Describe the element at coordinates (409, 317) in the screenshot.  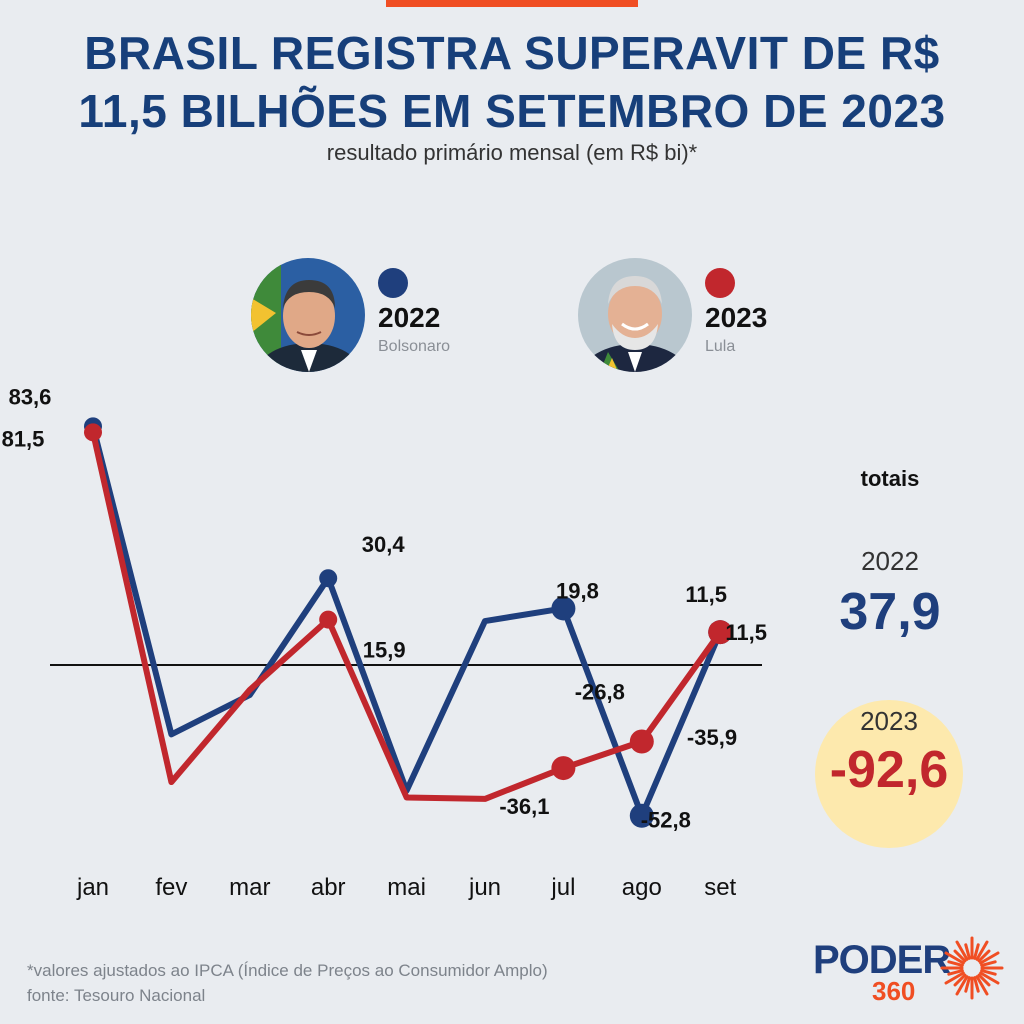
I see `legend-year-2022: 2022` at that location.